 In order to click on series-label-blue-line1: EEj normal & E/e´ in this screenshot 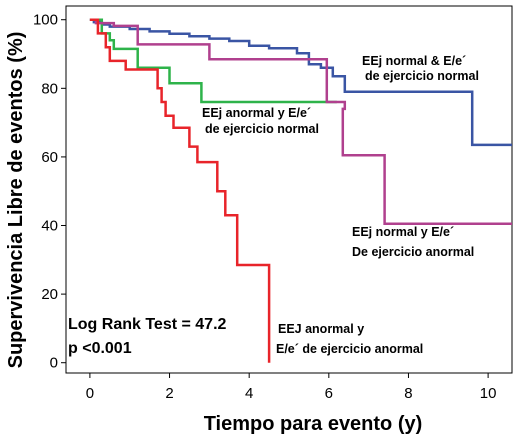, I will do `click(414, 61)`.